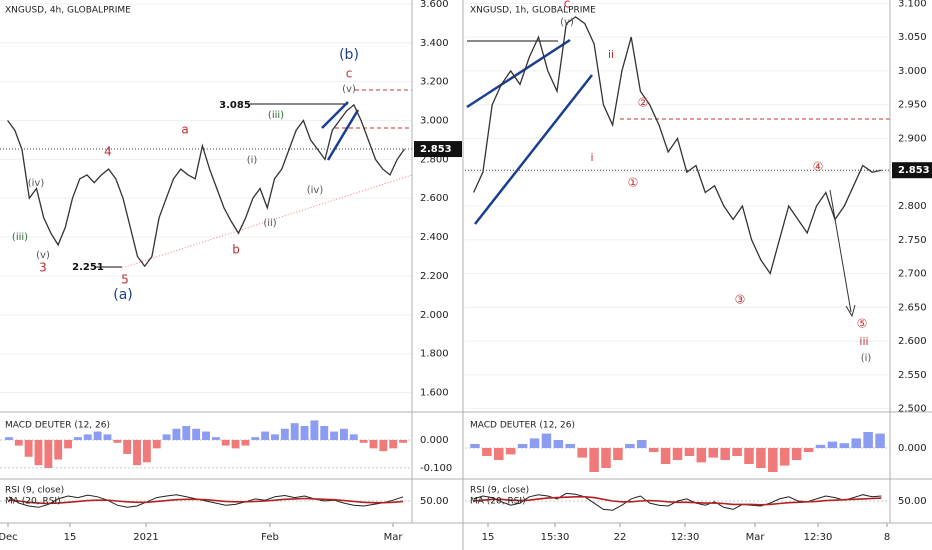  Describe the element at coordinates (184, 130) in the screenshot. I see `wave-label: a` at that location.